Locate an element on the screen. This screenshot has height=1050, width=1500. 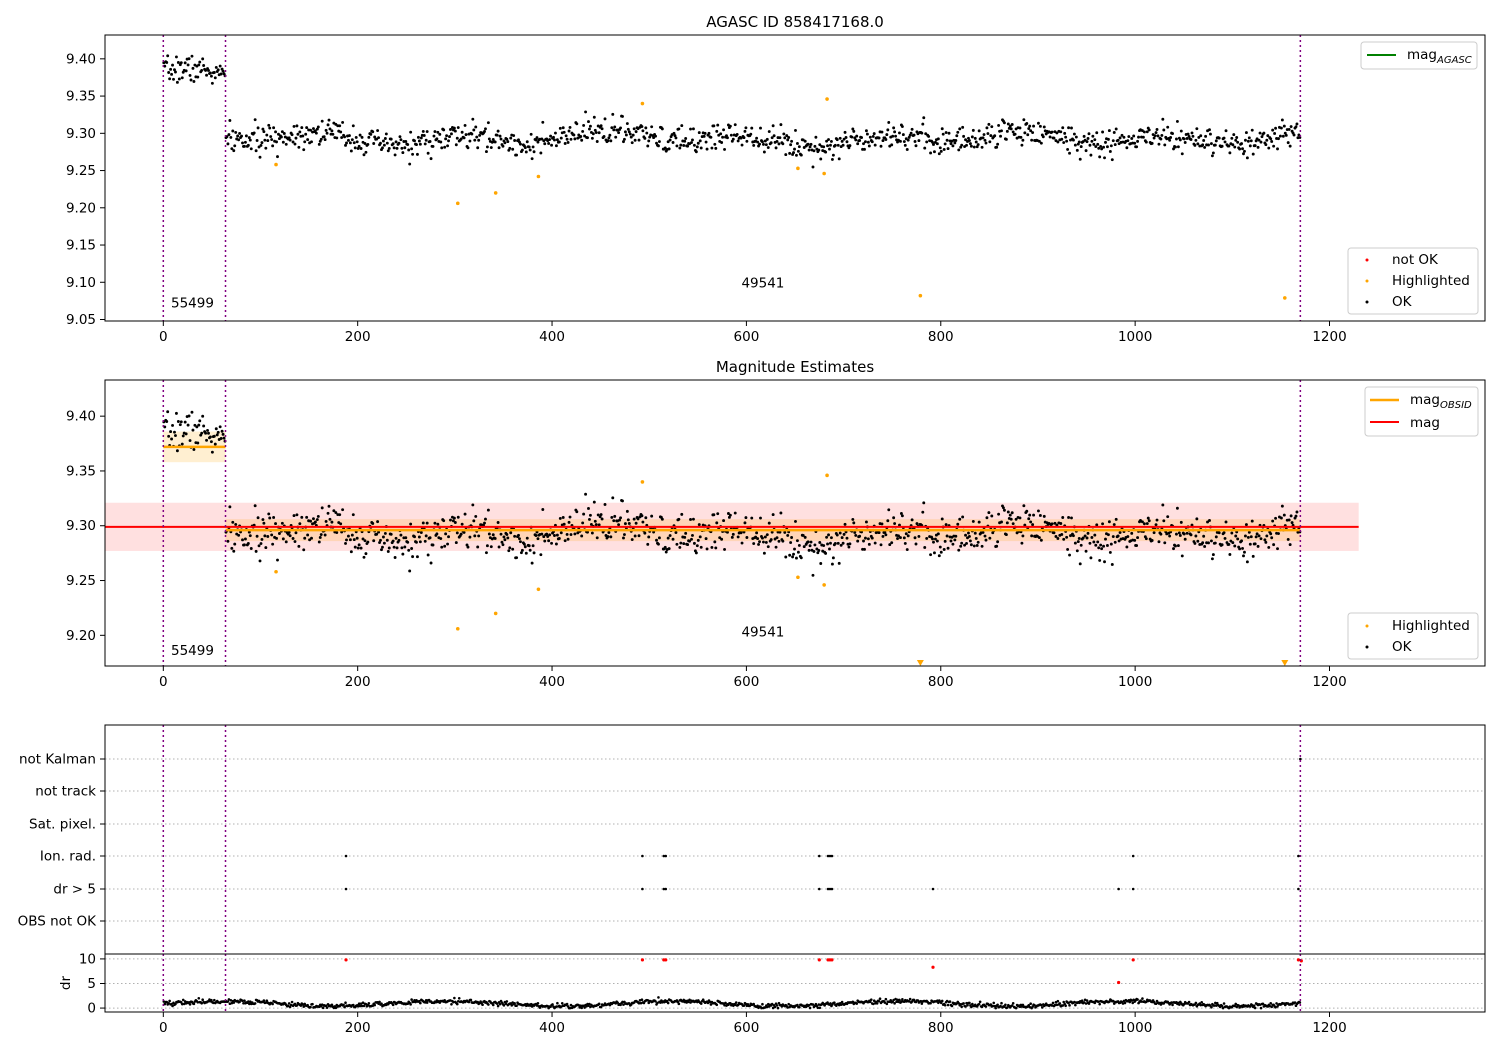
legend-ok-label: OK is located at coordinates (1402, 302).